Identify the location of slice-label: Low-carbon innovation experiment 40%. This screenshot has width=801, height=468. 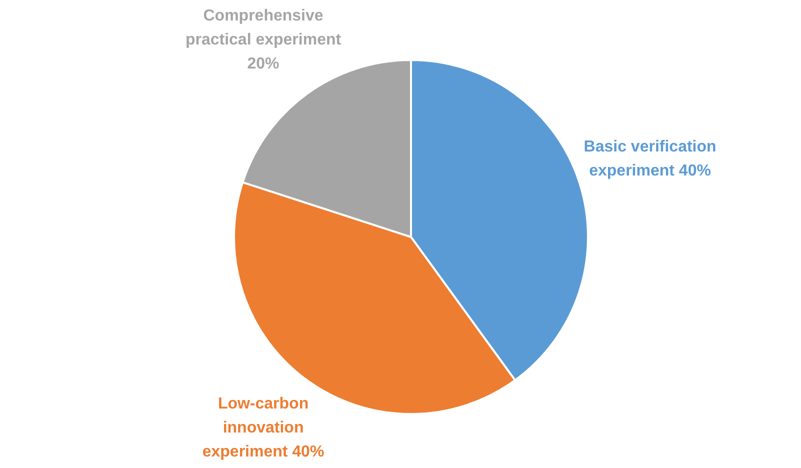
(263, 427).